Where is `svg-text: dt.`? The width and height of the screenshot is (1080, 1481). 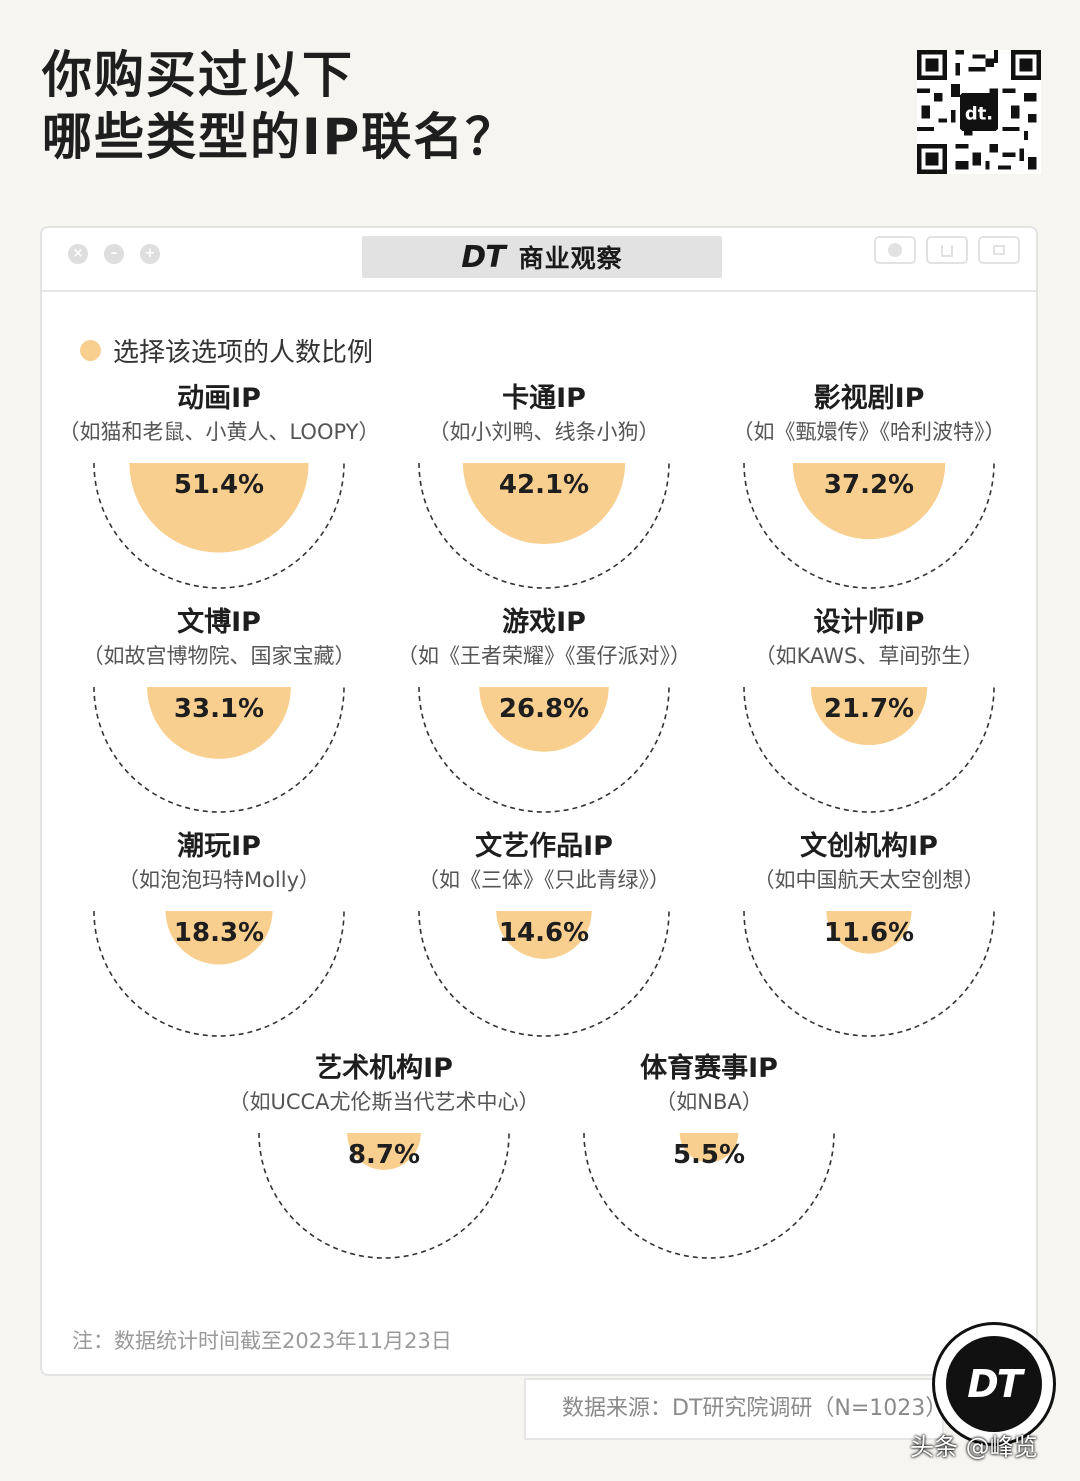
svg-text: dt. is located at coordinates (979, 113).